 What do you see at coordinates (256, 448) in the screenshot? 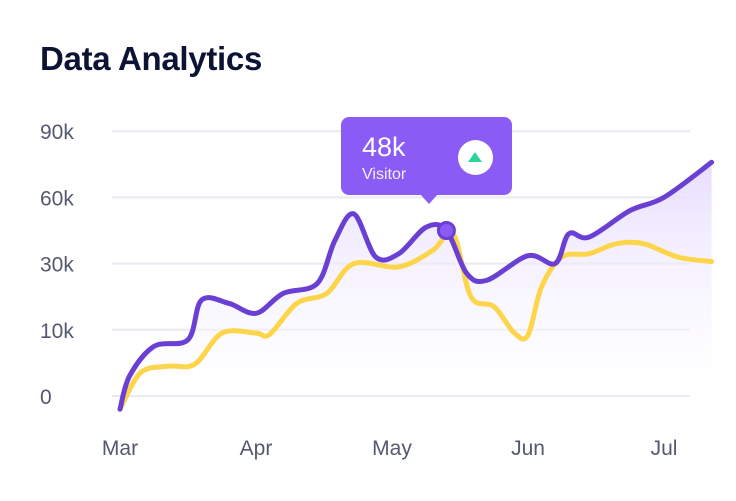
I see `x-tick-label: Apr` at bounding box center [256, 448].